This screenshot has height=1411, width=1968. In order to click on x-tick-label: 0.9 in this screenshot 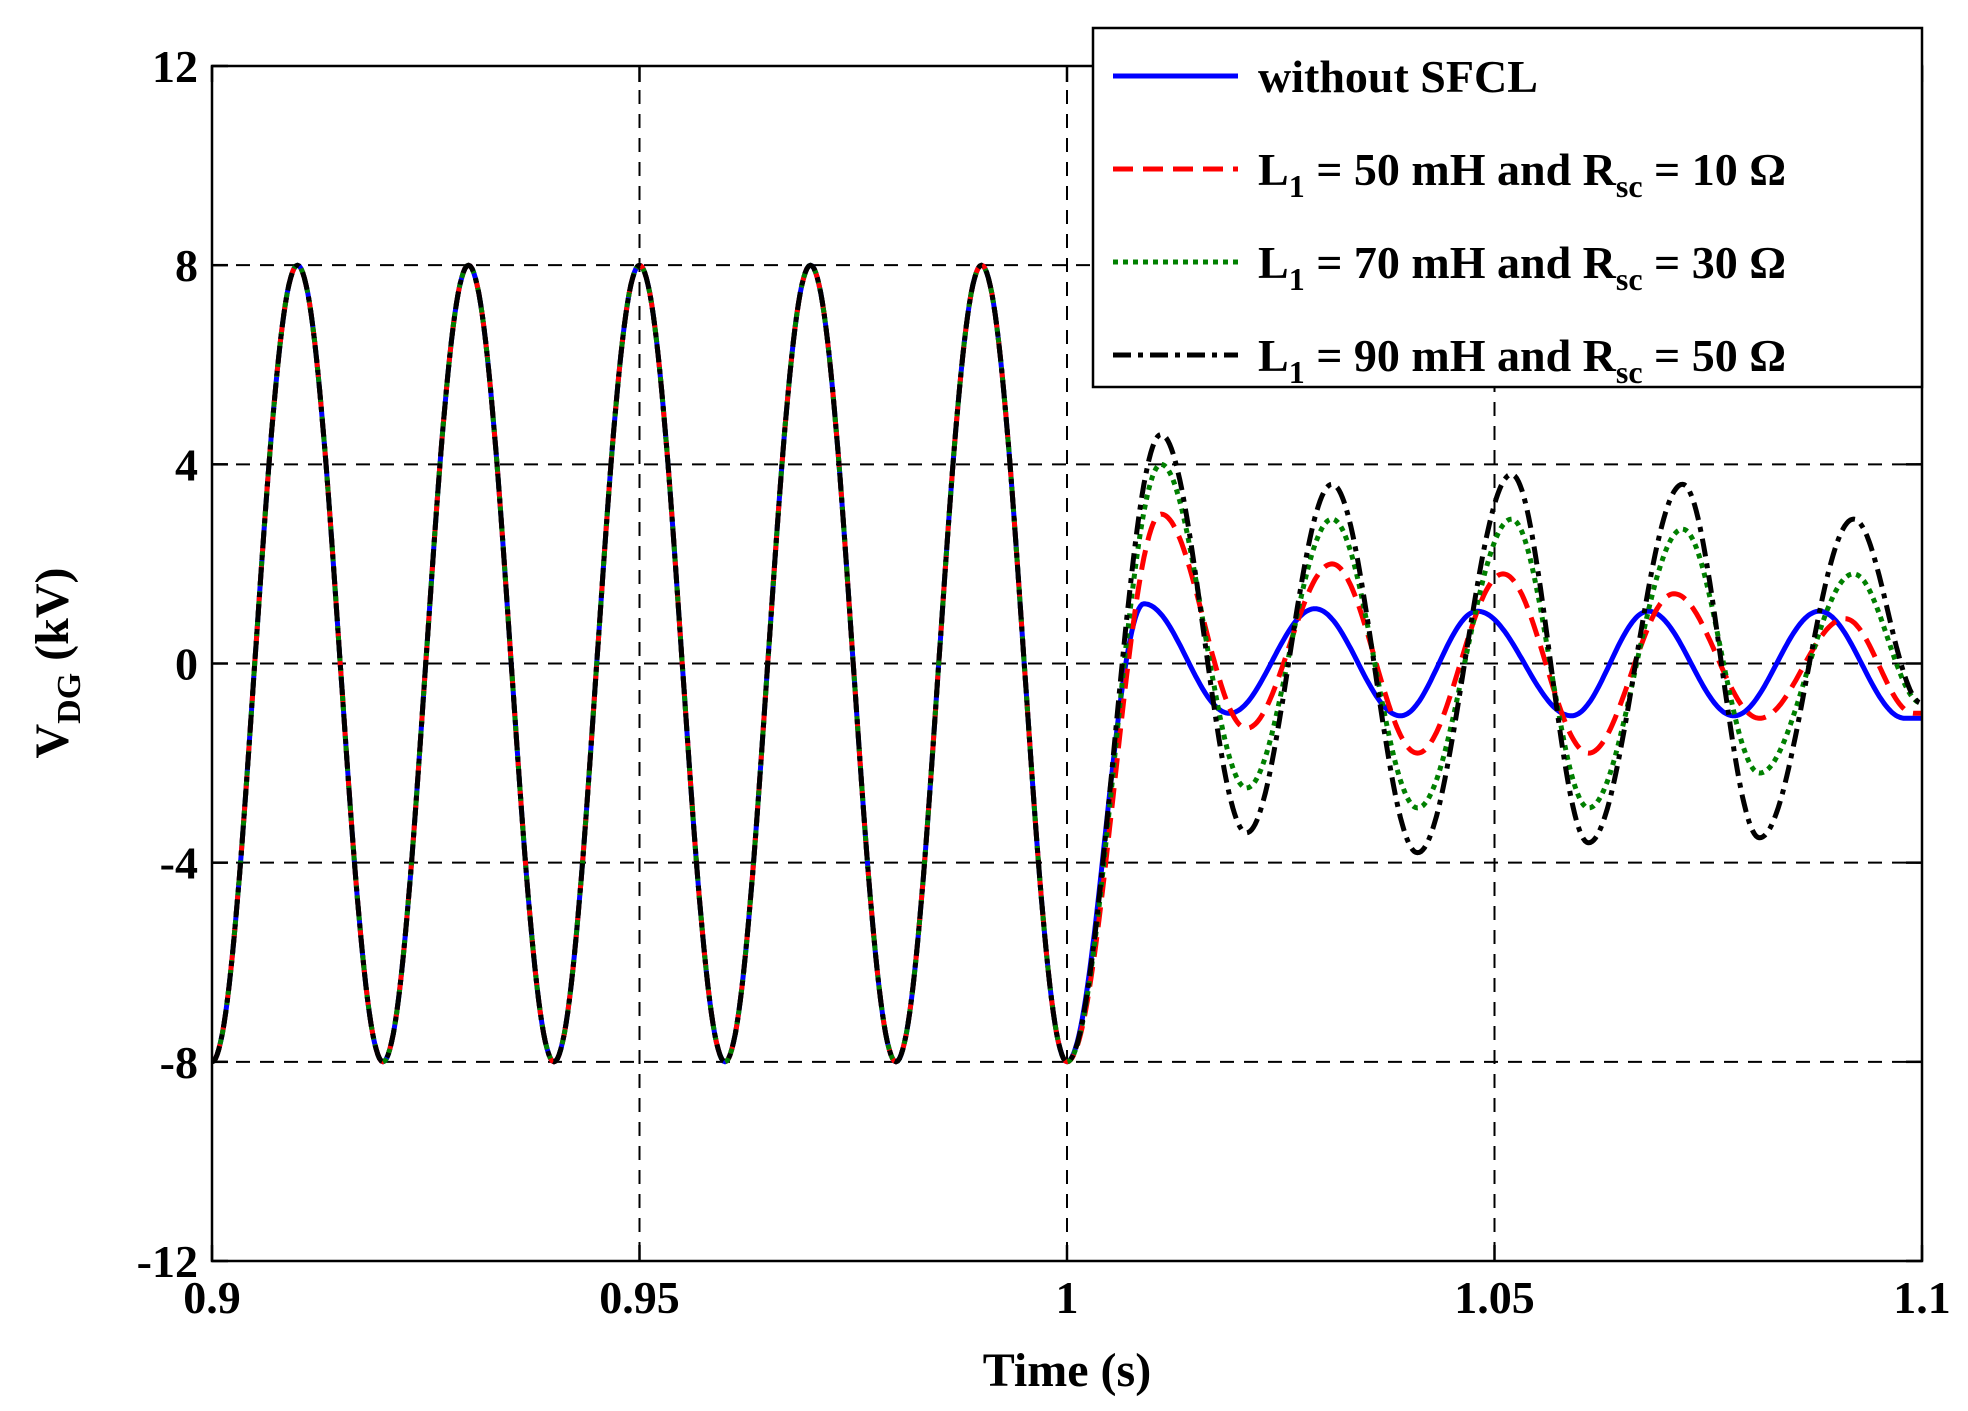, I will do `click(212, 1297)`.